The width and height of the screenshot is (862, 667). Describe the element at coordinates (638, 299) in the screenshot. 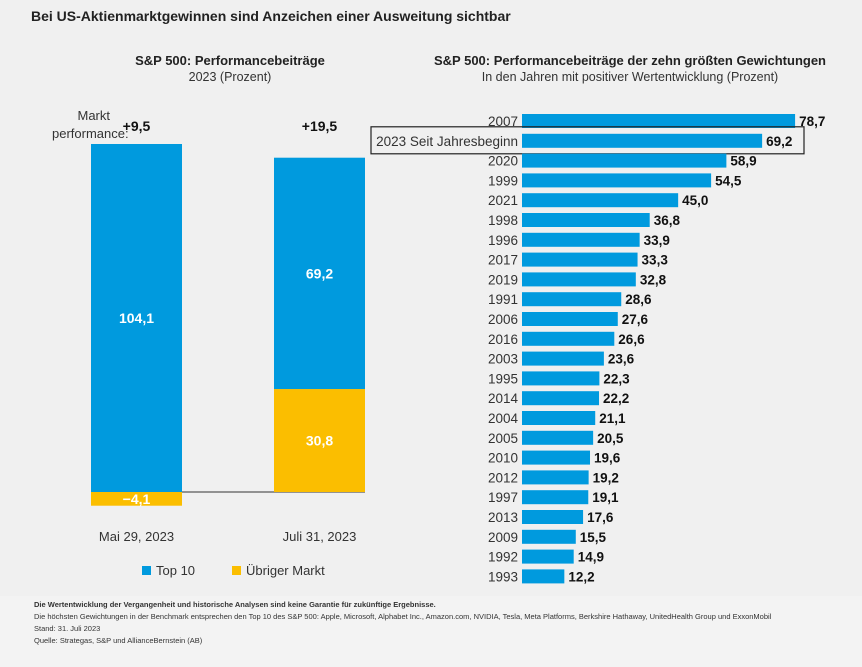

I see `hbar-value-label: 28,6` at that location.